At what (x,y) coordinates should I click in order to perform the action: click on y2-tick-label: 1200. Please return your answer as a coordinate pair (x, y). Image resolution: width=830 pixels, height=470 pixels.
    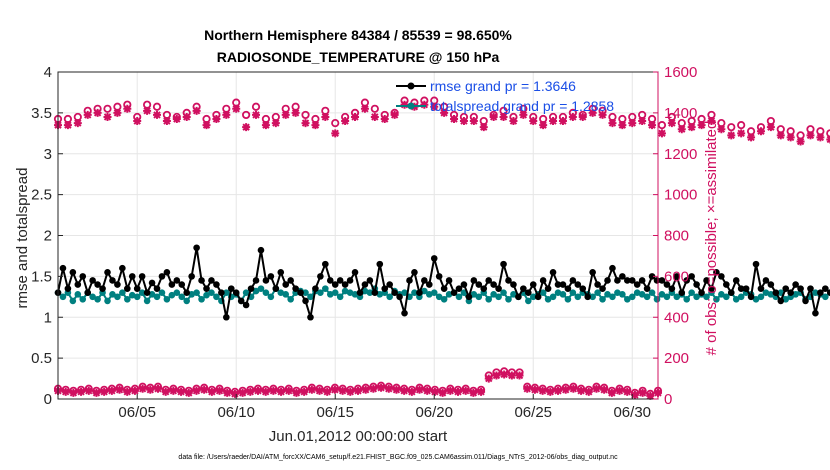
    Looking at the image, I should click on (680, 154).